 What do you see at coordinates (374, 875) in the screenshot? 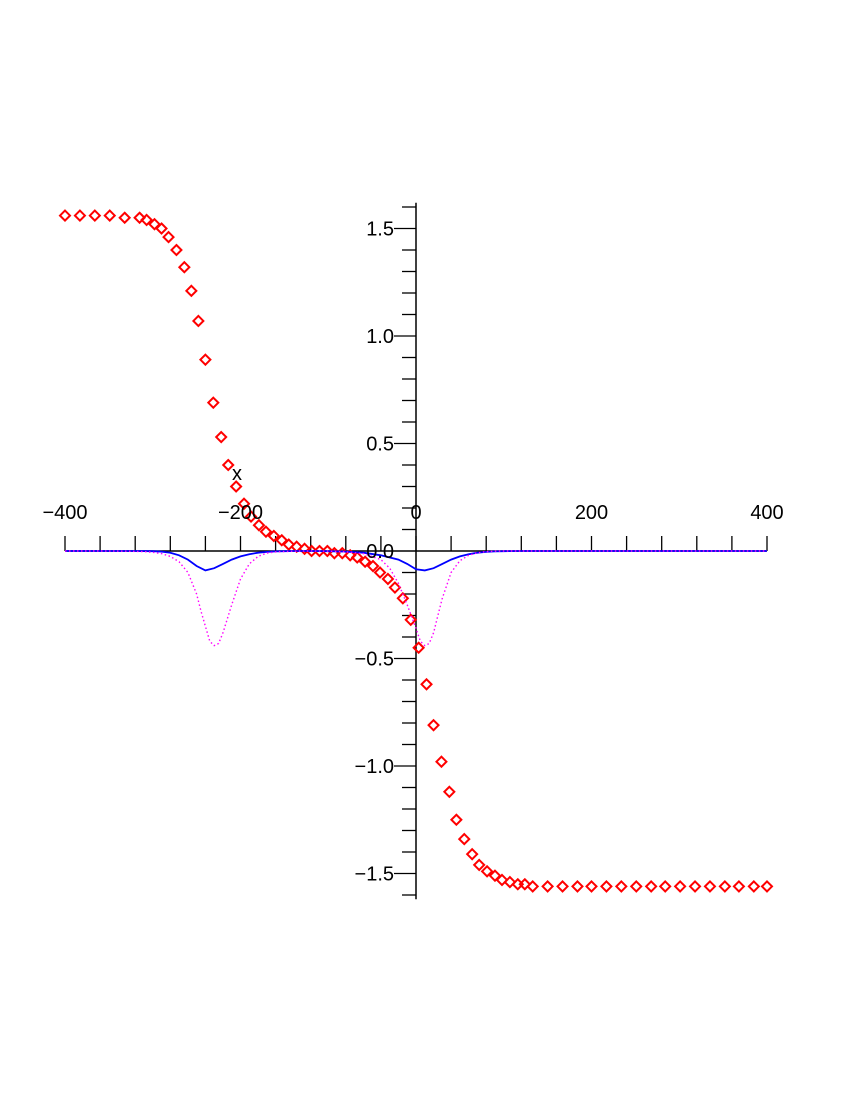
I see `y-tick-label: −1.5` at bounding box center [374, 875].